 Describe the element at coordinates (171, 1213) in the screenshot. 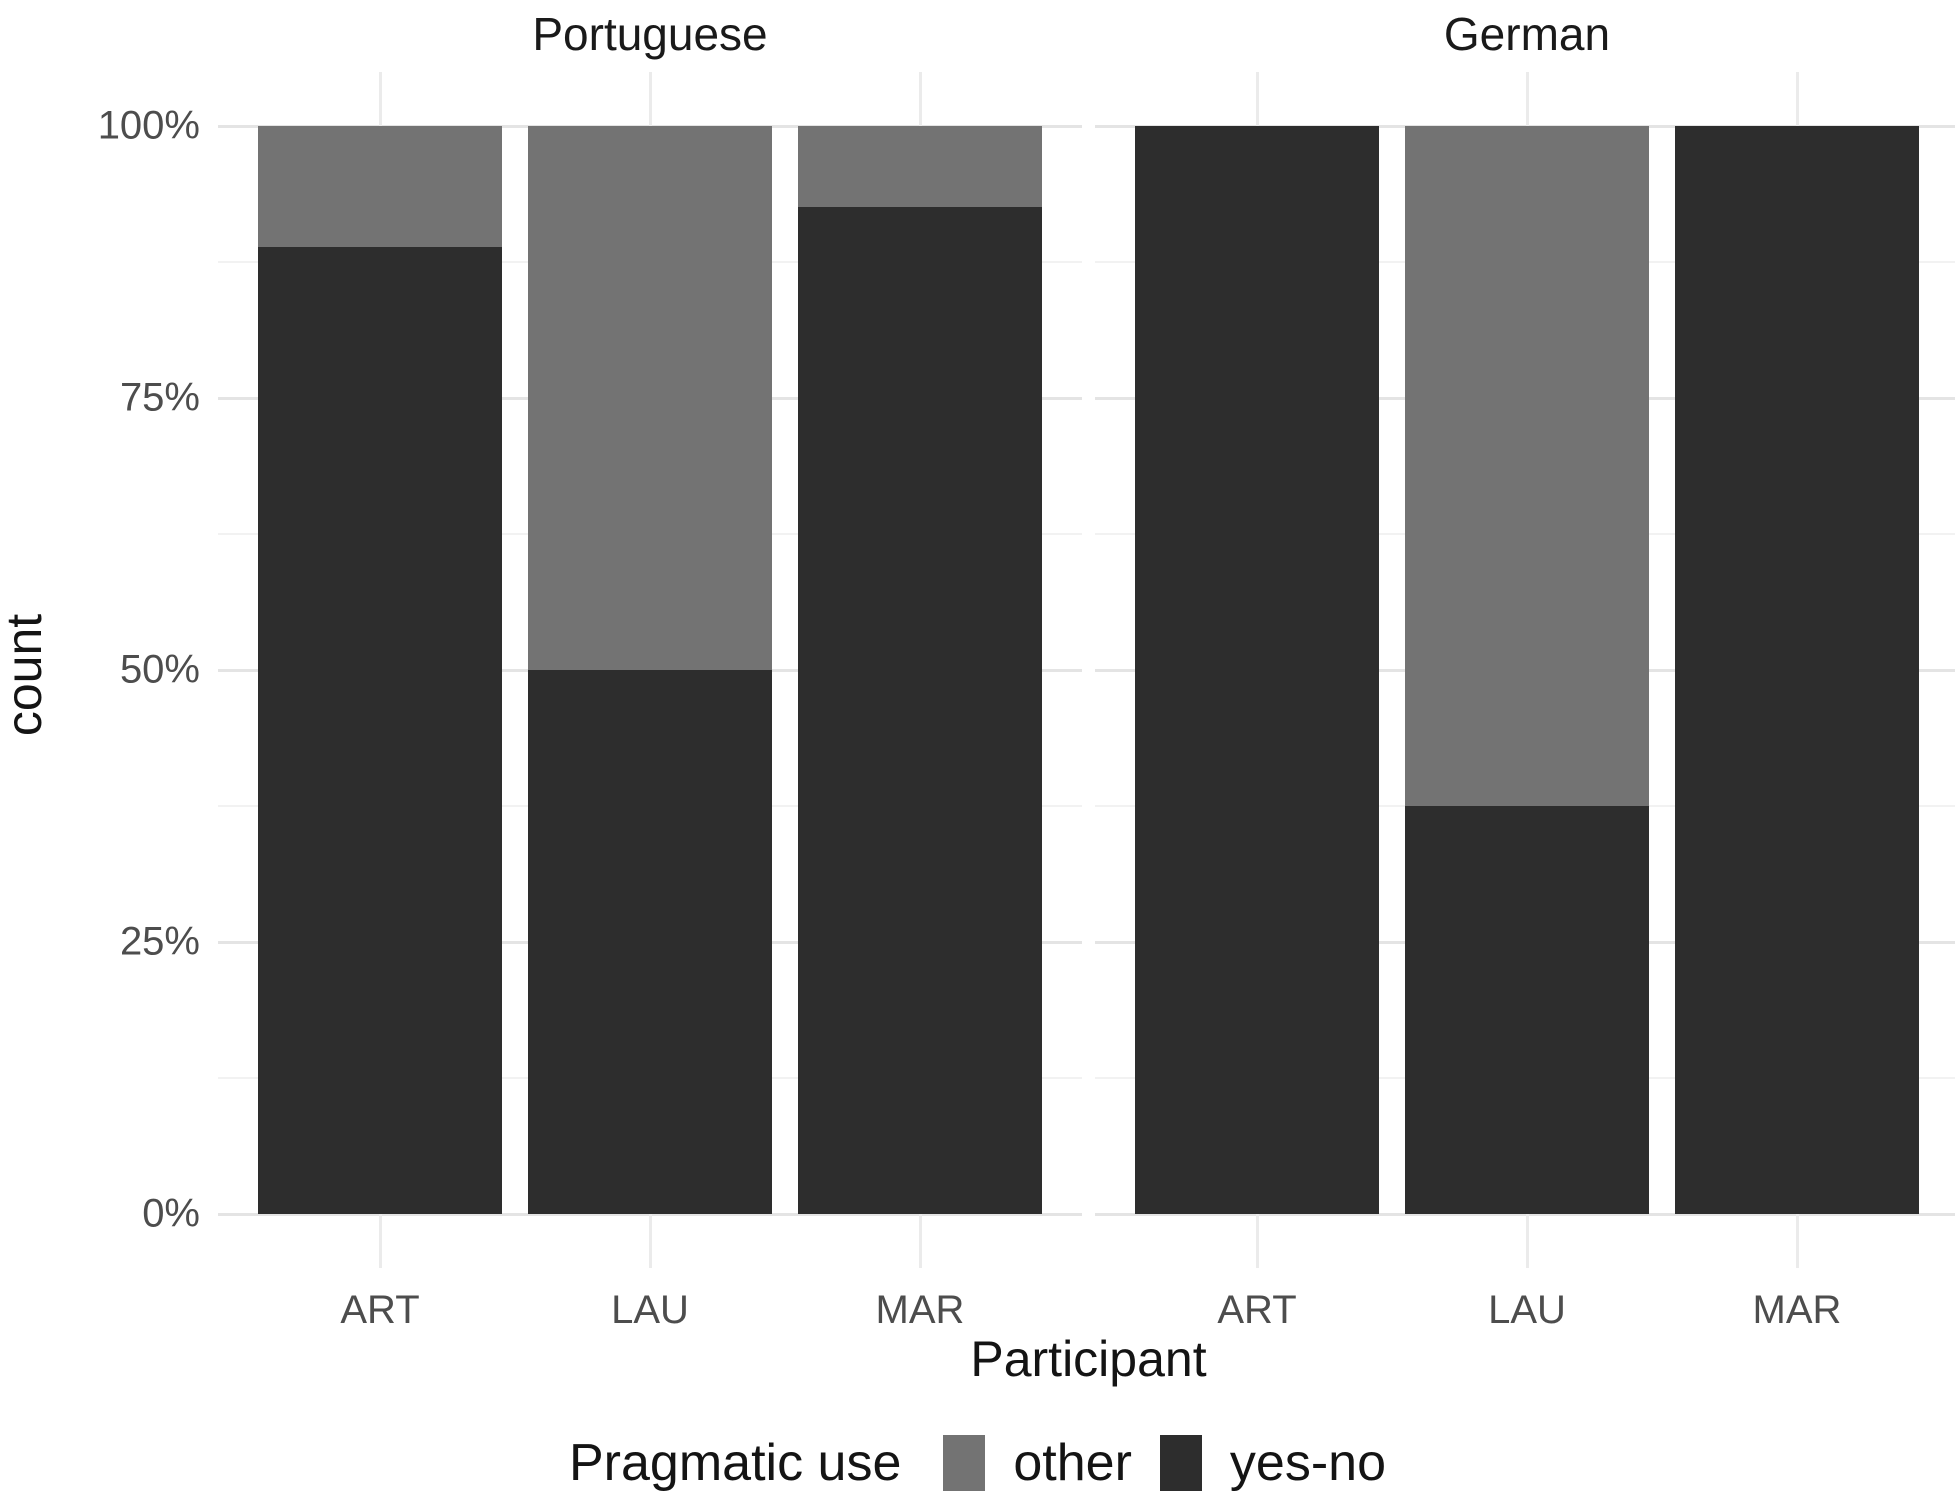

I see `y-tick-label: 0%` at that location.